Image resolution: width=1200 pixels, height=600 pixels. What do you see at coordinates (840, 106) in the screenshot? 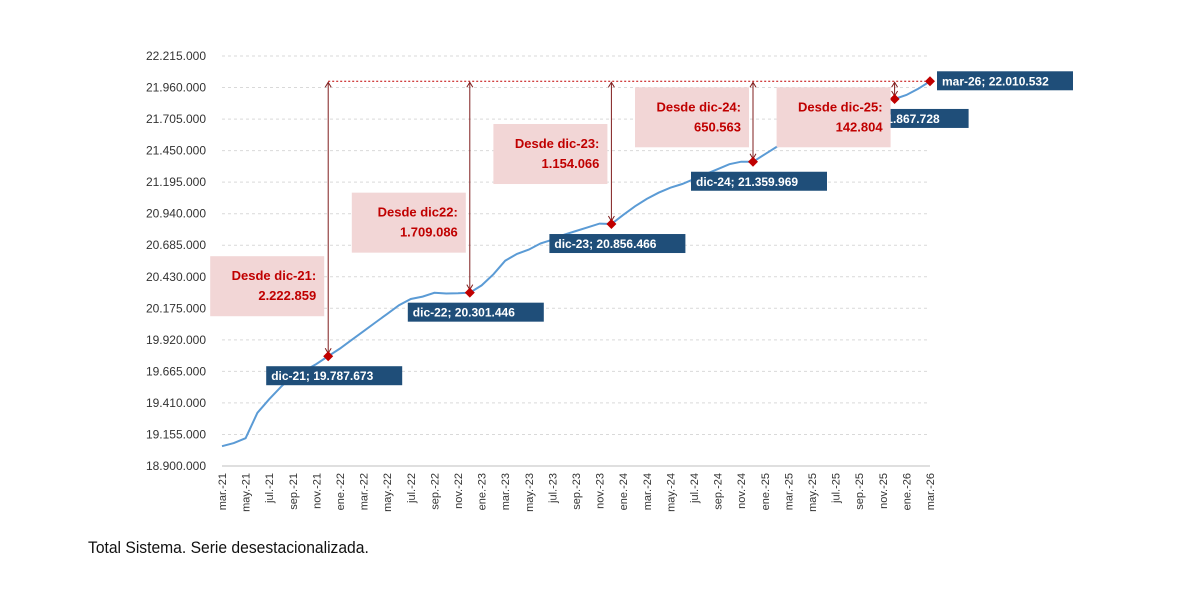
I see `delta-title: Desde dic-25:` at bounding box center [840, 106].